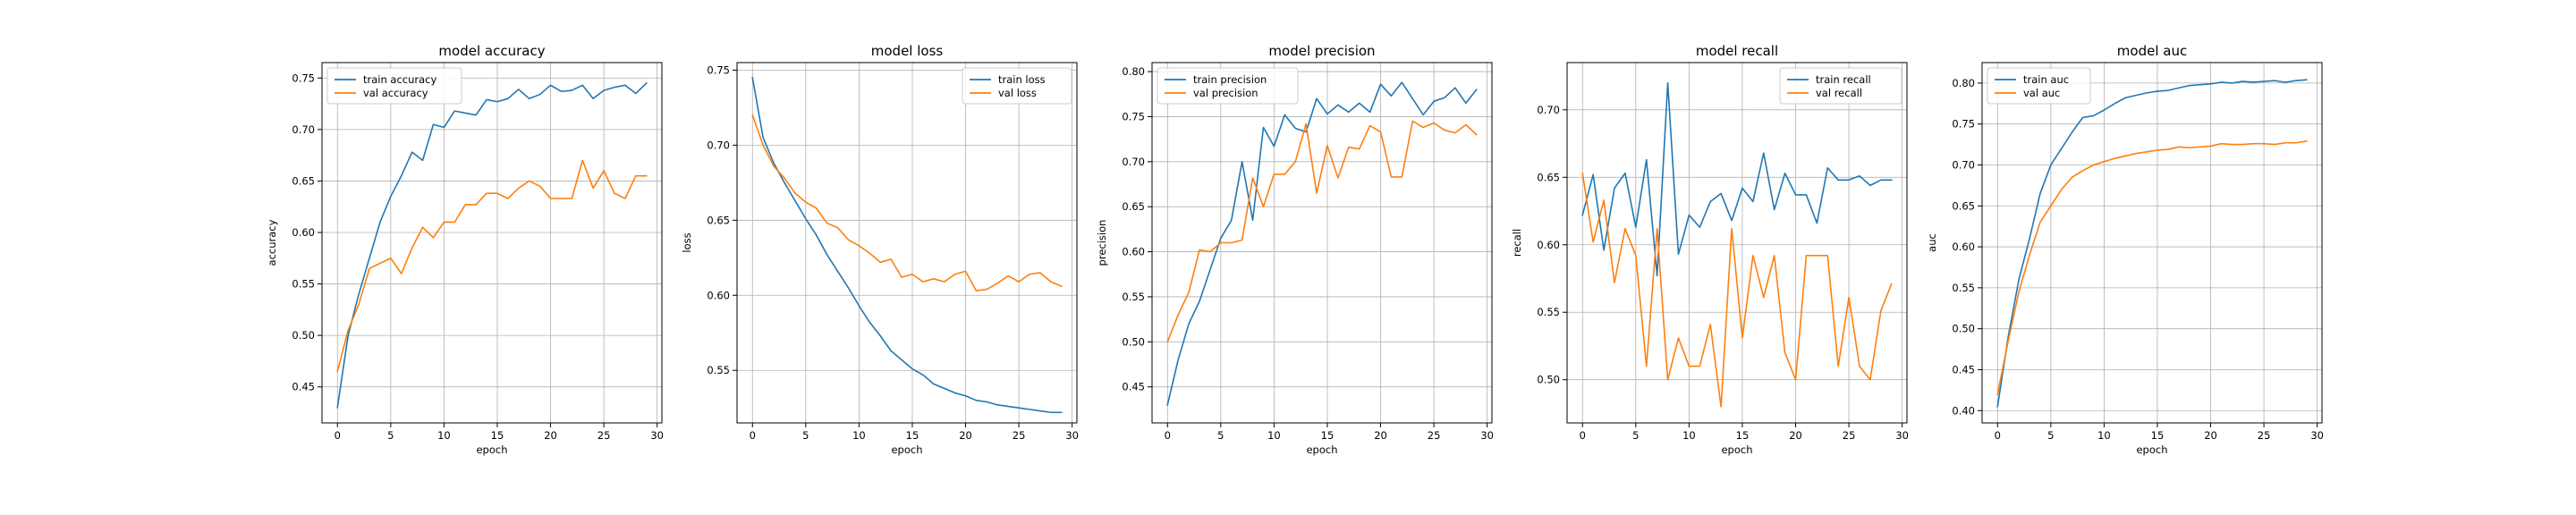  Describe the element at coordinates (1839, 93) in the screenshot. I see `val-recall-legend-label: val recall` at that location.